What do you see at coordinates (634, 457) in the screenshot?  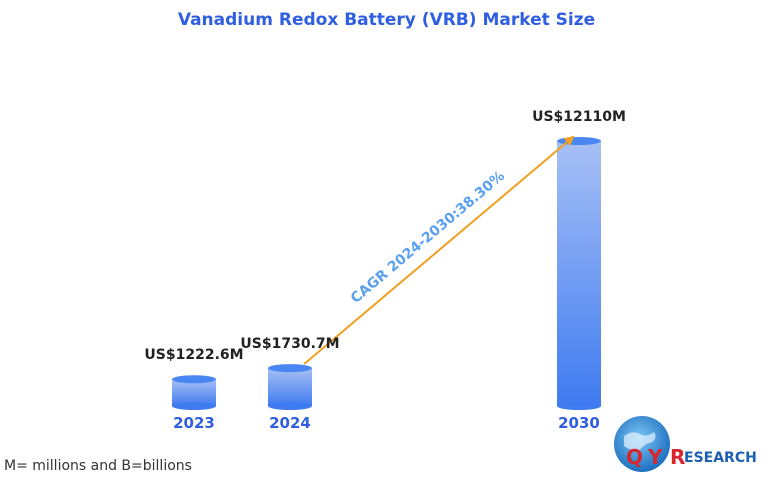 I see `logo-q: Q` at bounding box center [634, 457].